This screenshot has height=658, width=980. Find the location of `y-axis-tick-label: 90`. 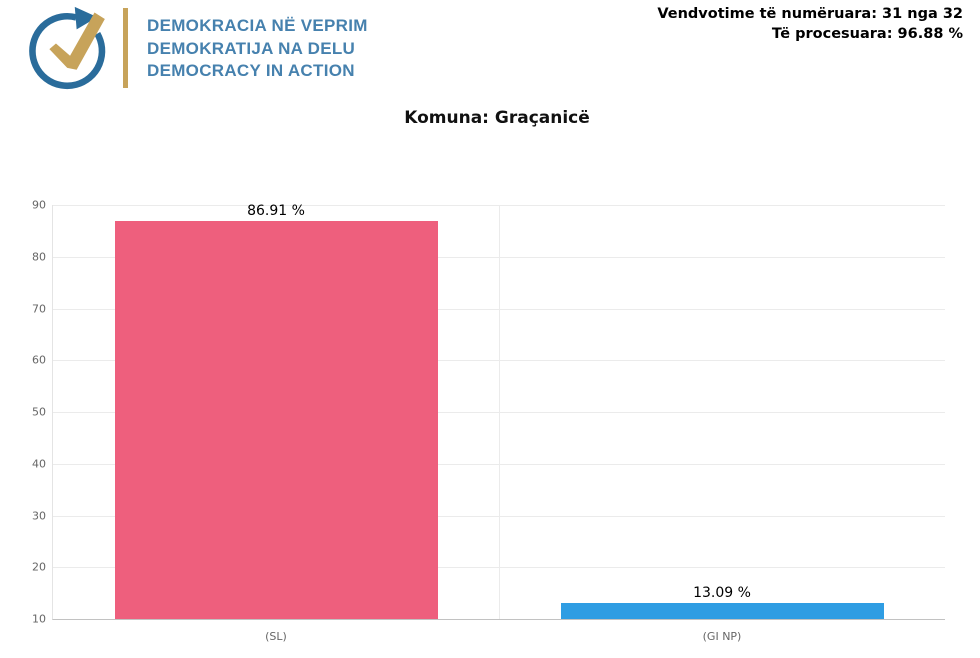

y-axis-tick-label: 90 is located at coordinates (39, 205).